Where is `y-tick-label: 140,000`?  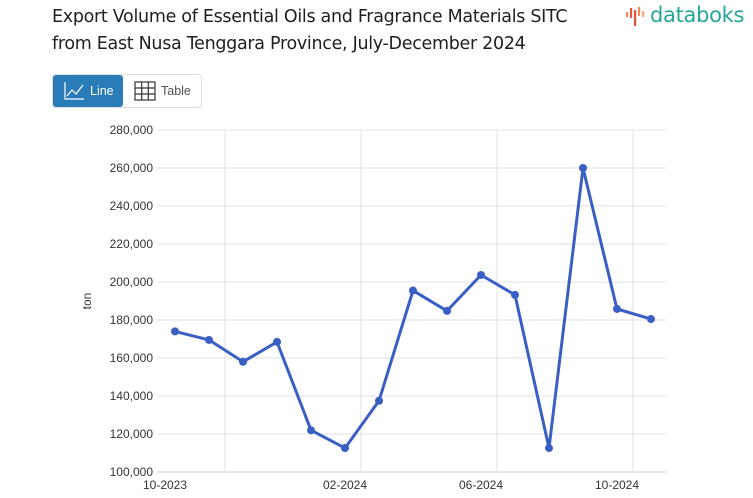
y-tick-label: 140,000 is located at coordinates (132, 396).